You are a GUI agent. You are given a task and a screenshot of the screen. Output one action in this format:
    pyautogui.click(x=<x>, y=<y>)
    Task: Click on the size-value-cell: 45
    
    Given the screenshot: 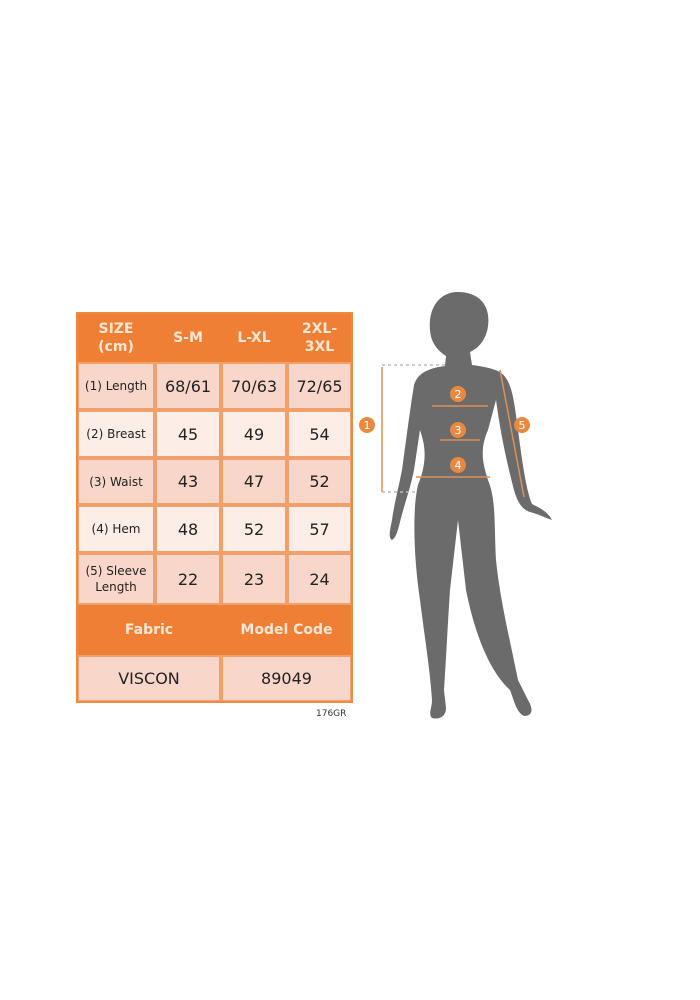 What is the action you would take?
    pyautogui.click(x=188, y=434)
    